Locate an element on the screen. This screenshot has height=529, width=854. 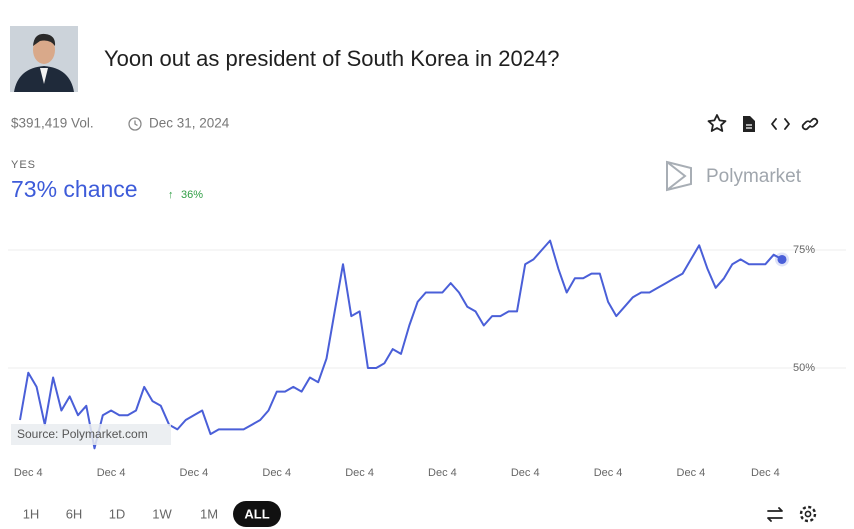
source: Source: Polymarket.com is located at coordinates (82, 434).